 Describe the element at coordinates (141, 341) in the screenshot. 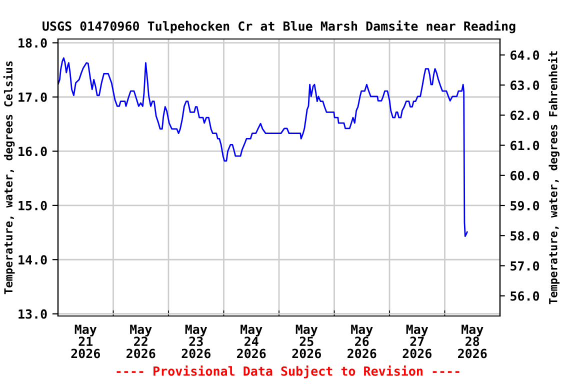

I see `x-tick-label: May 22 2026` at that location.